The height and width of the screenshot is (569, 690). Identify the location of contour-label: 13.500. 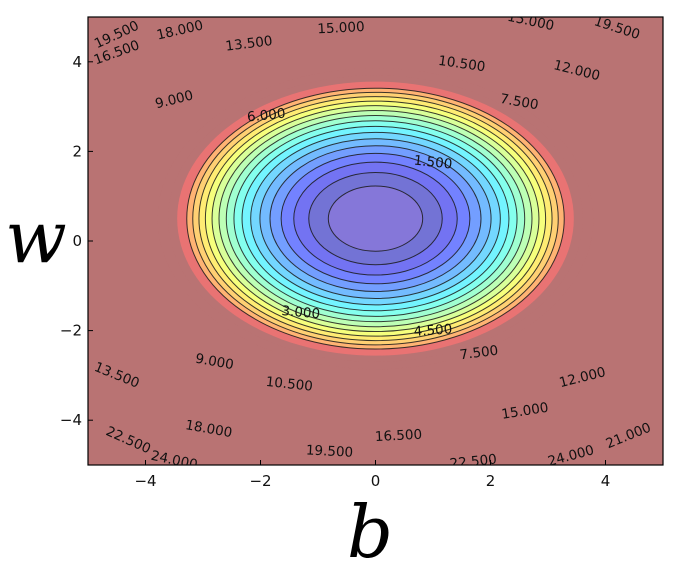
(249, 44).